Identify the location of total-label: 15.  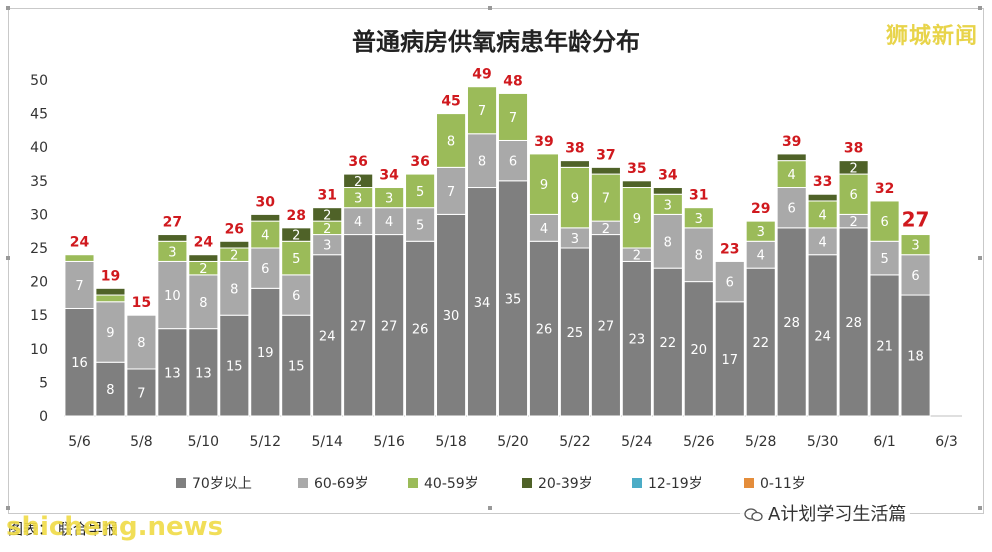
(141, 303).